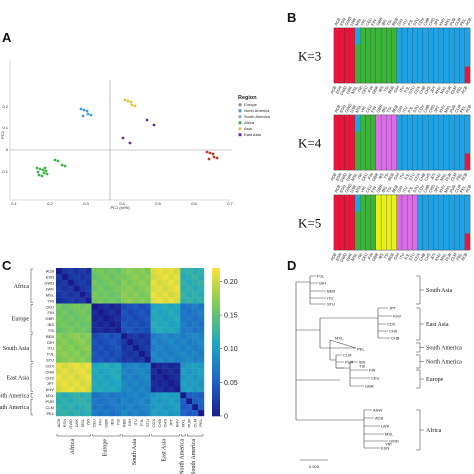 Image resolution: width=474 pixels, height=474 pixels. I want to click on legend-marker, so click(240, 111).